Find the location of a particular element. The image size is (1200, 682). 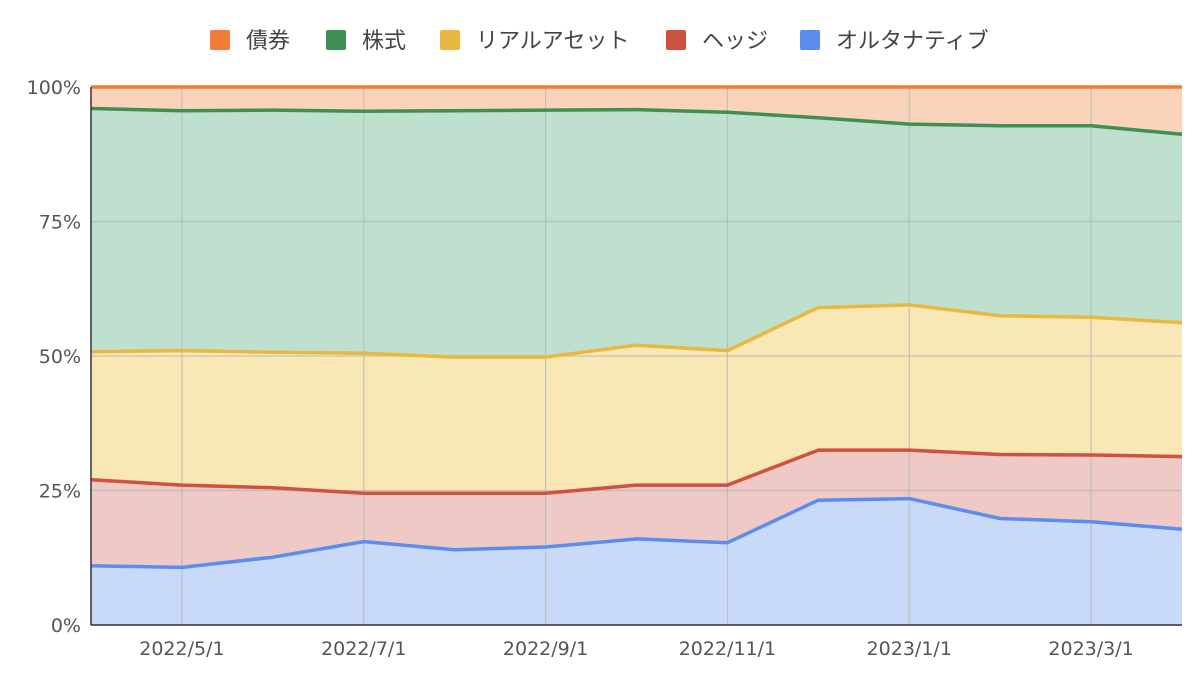

y-tick-label: 50% is located at coordinates (60, 357).